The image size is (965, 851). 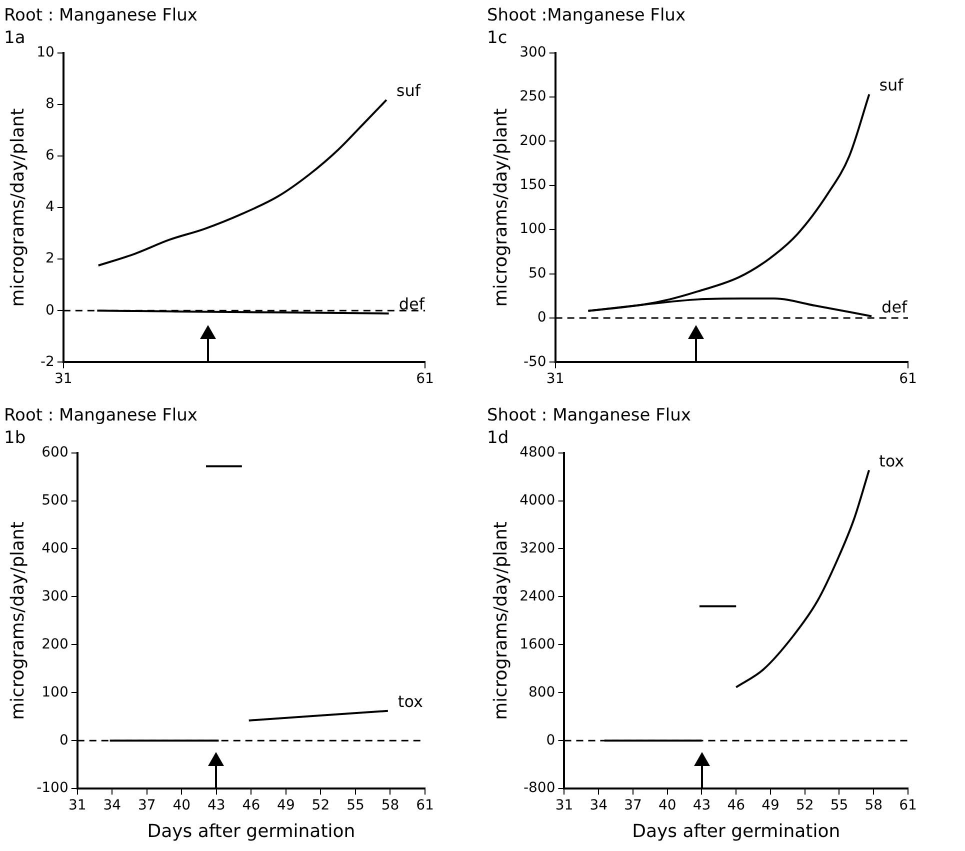 I want to click on chart-title: Shoot : Manganese Flux, so click(x=589, y=416).